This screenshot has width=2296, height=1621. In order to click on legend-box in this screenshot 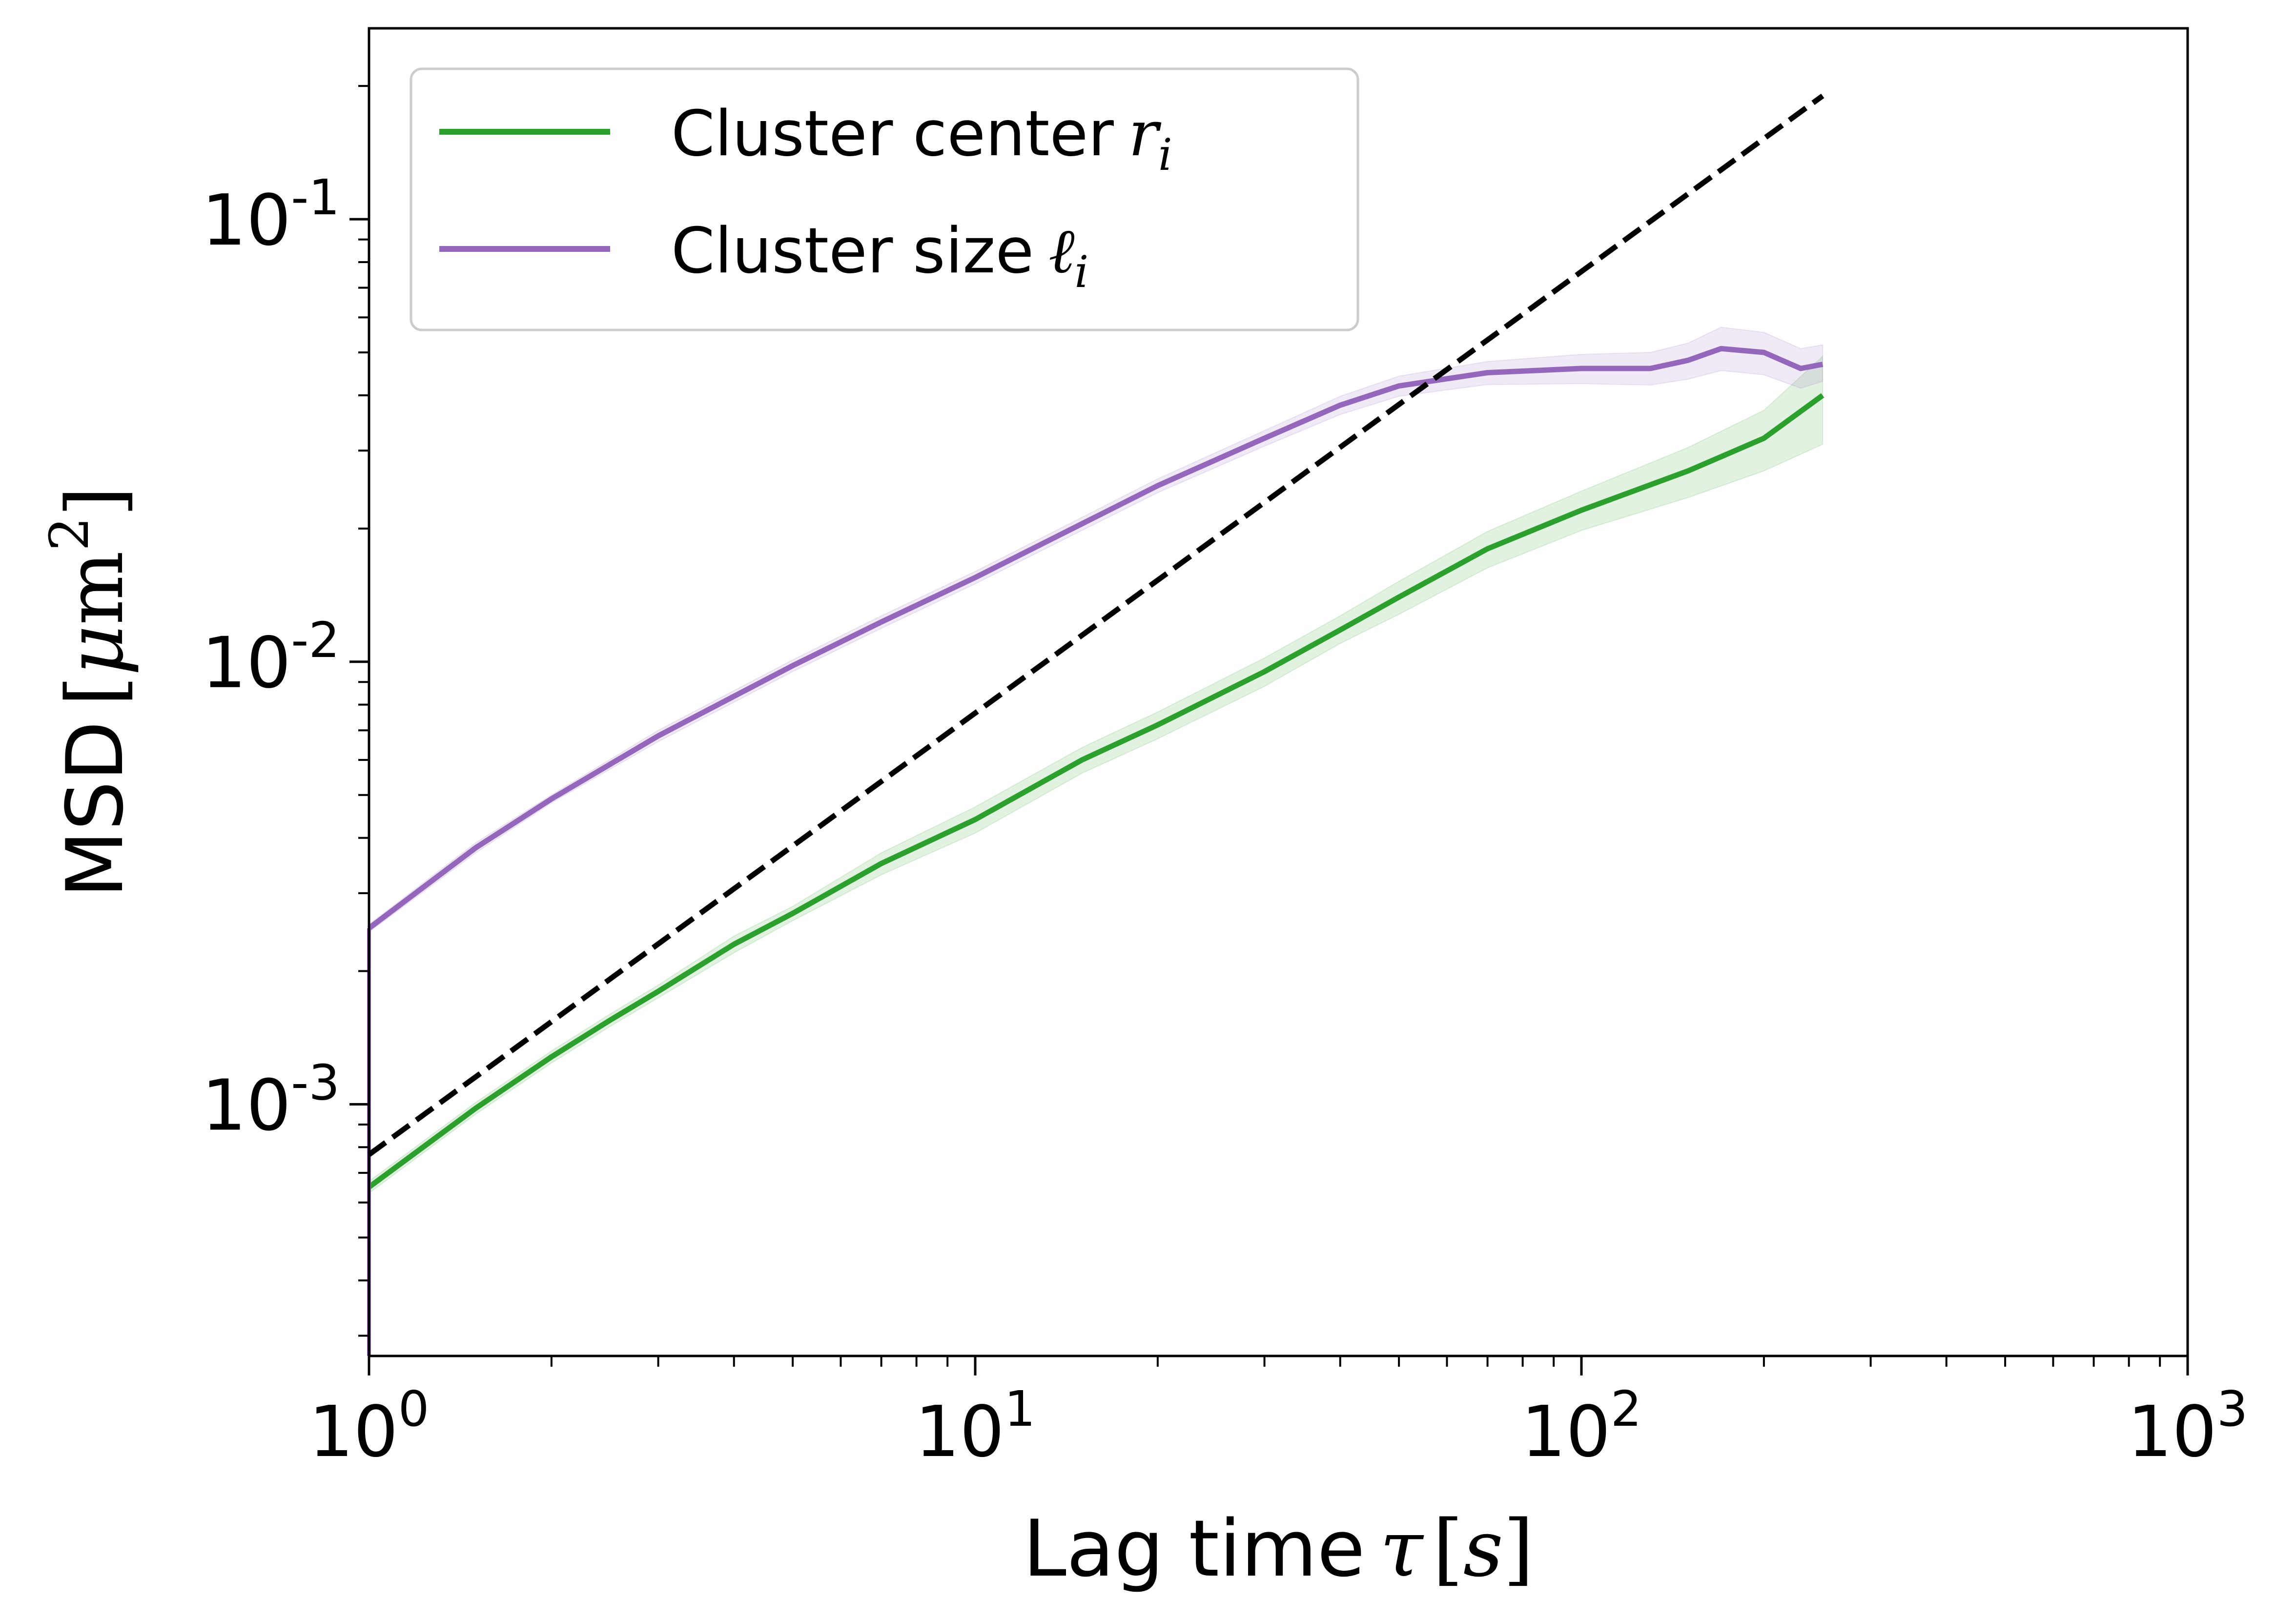, I will do `click(884, 199)`.